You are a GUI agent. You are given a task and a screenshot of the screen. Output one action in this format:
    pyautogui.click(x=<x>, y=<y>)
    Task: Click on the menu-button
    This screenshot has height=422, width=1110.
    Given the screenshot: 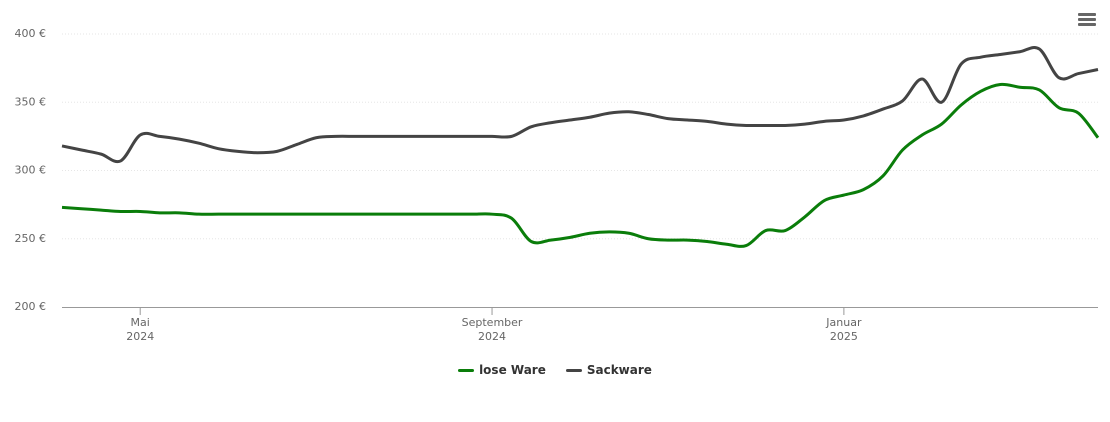 What is the action you would take?
    pyautogui.click(x=1087, y=21)
    